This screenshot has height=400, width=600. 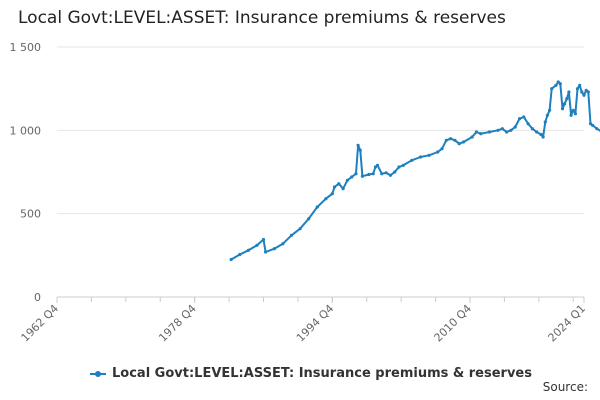 What do you see at coordinates (177, 323) in the screenshot?
I see `x-tick-label: 1978 Q4` at bounding box center [177, 323].